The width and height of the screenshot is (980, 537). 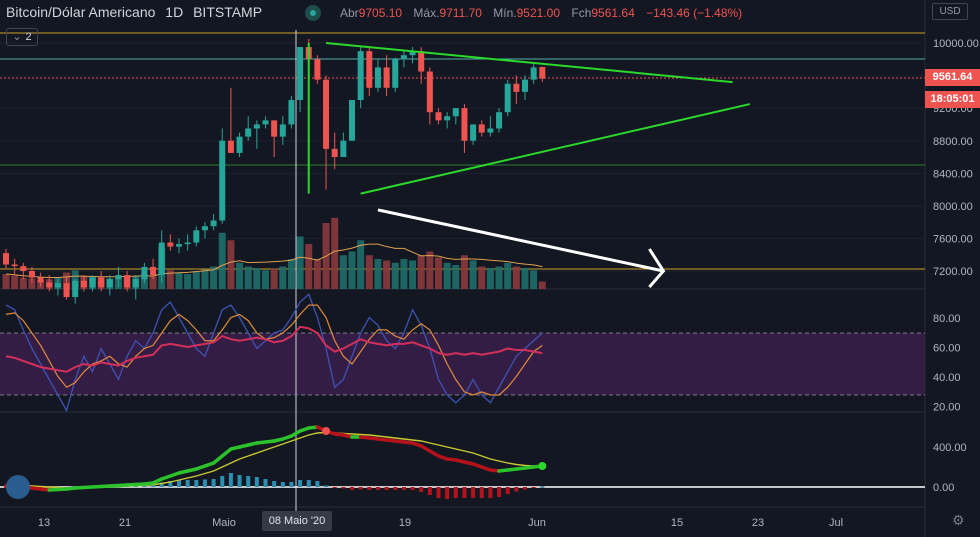 What do you see at coordinates (677, 523) in the screenshot?
I see `time-axis-label: 15` at bounding box center [677, 523].